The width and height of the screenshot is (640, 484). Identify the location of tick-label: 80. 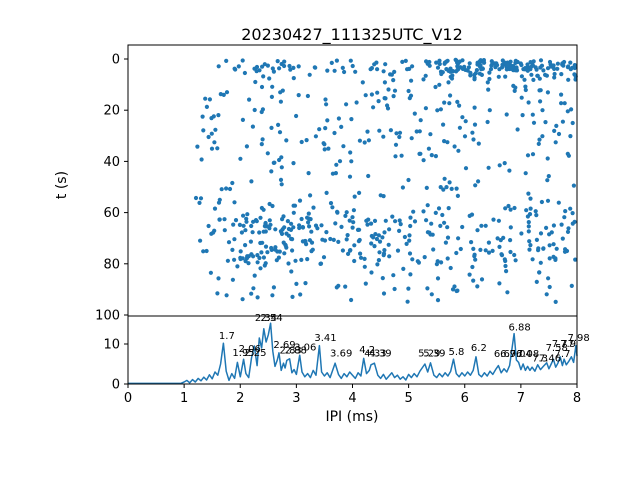
(111, 264).